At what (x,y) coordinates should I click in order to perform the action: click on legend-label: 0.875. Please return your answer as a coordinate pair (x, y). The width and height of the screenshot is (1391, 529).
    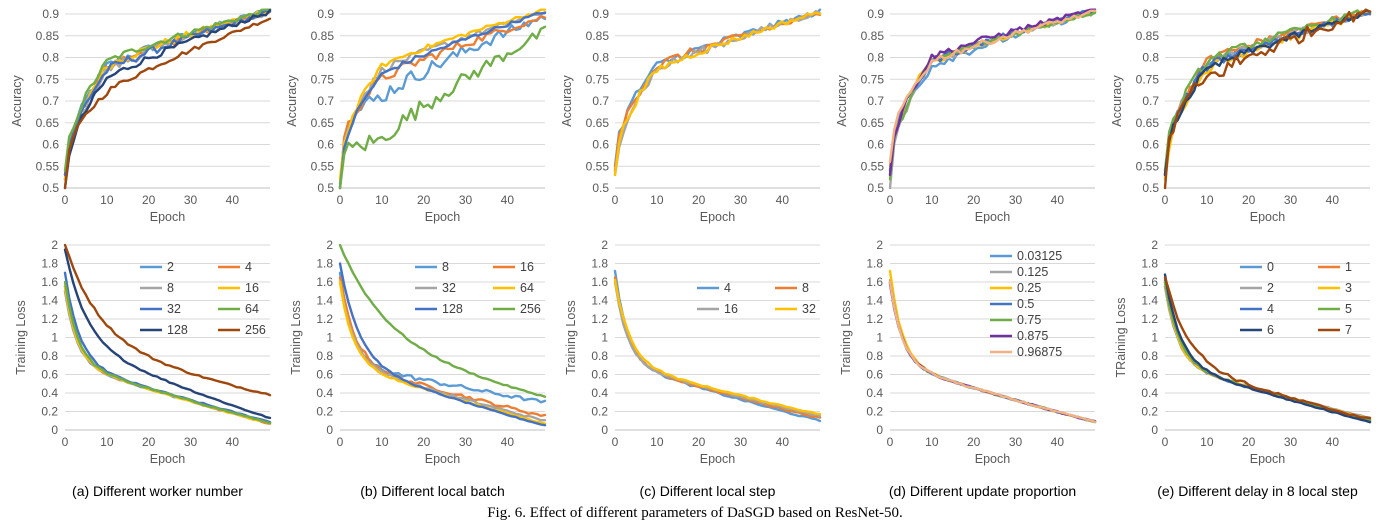
    Looking at the image, I should click on (1032, 336).